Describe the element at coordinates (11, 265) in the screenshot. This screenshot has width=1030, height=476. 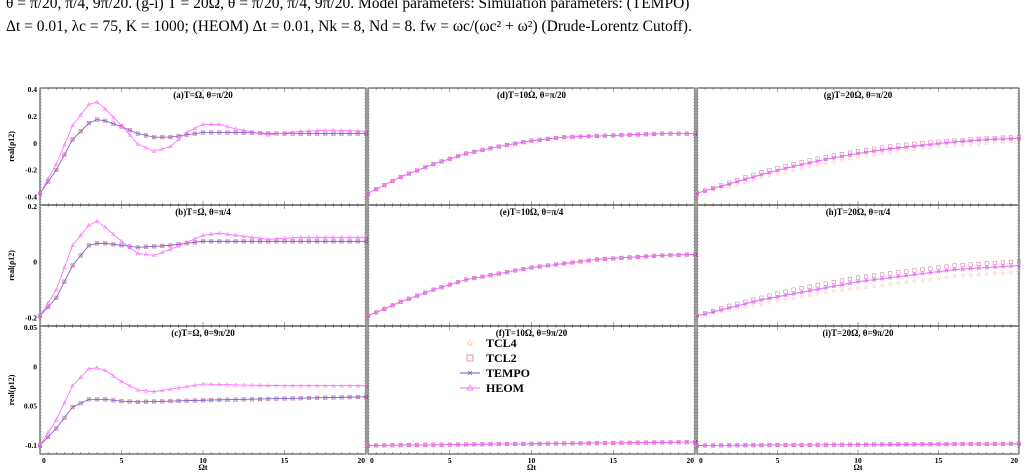
I see `y-axis-label: real(ρ12)` at that location.